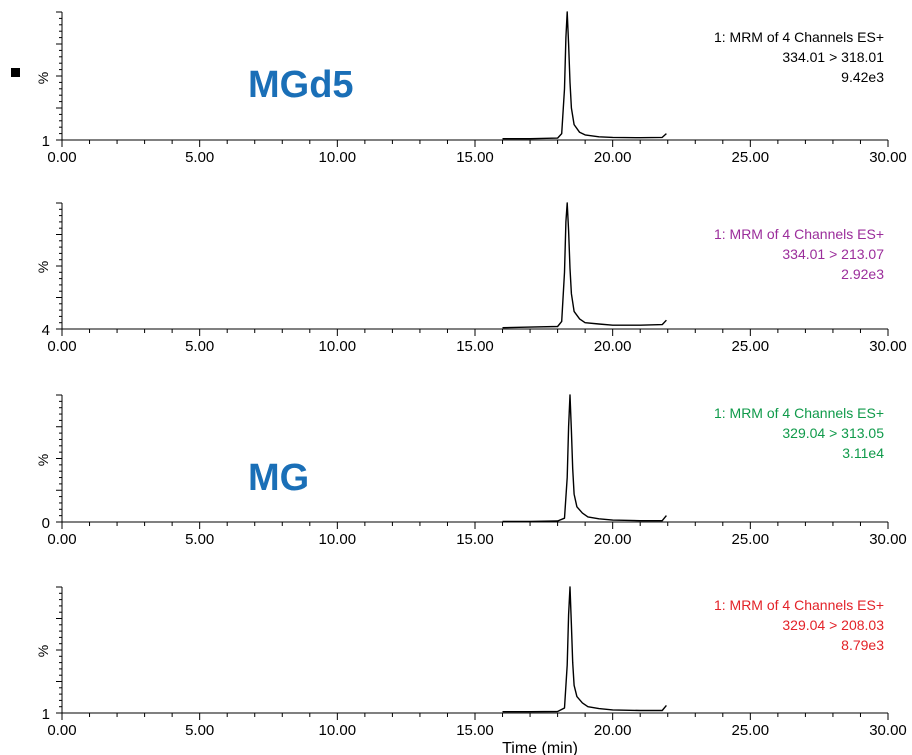 The image size is (912, 755). What do you see at coordinates (46, 330) in the screenshot?
I see `y-axis-min-label: 4` at bounding box center [46, 330].